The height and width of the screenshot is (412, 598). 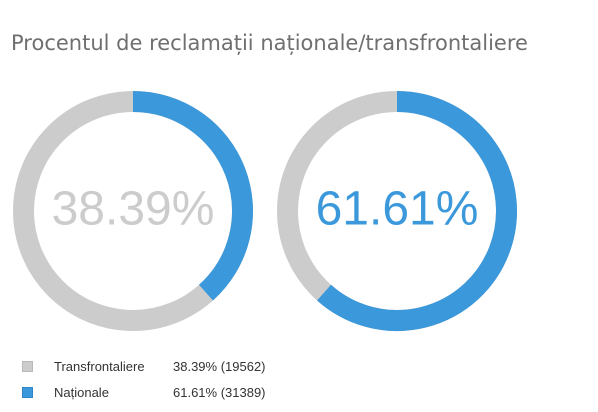 I want to click on legend-label: Naționale, so click(x=81, y=392).